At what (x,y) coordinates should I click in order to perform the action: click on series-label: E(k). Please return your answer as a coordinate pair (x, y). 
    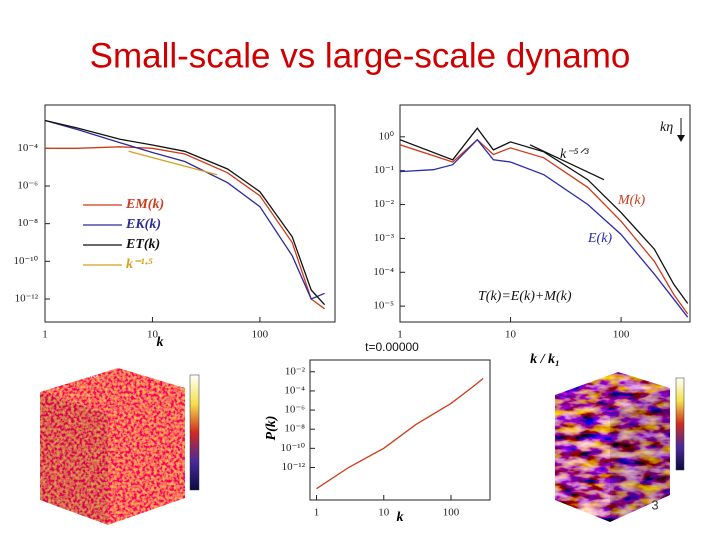
    Looking at the image, I should click on (599, 238).